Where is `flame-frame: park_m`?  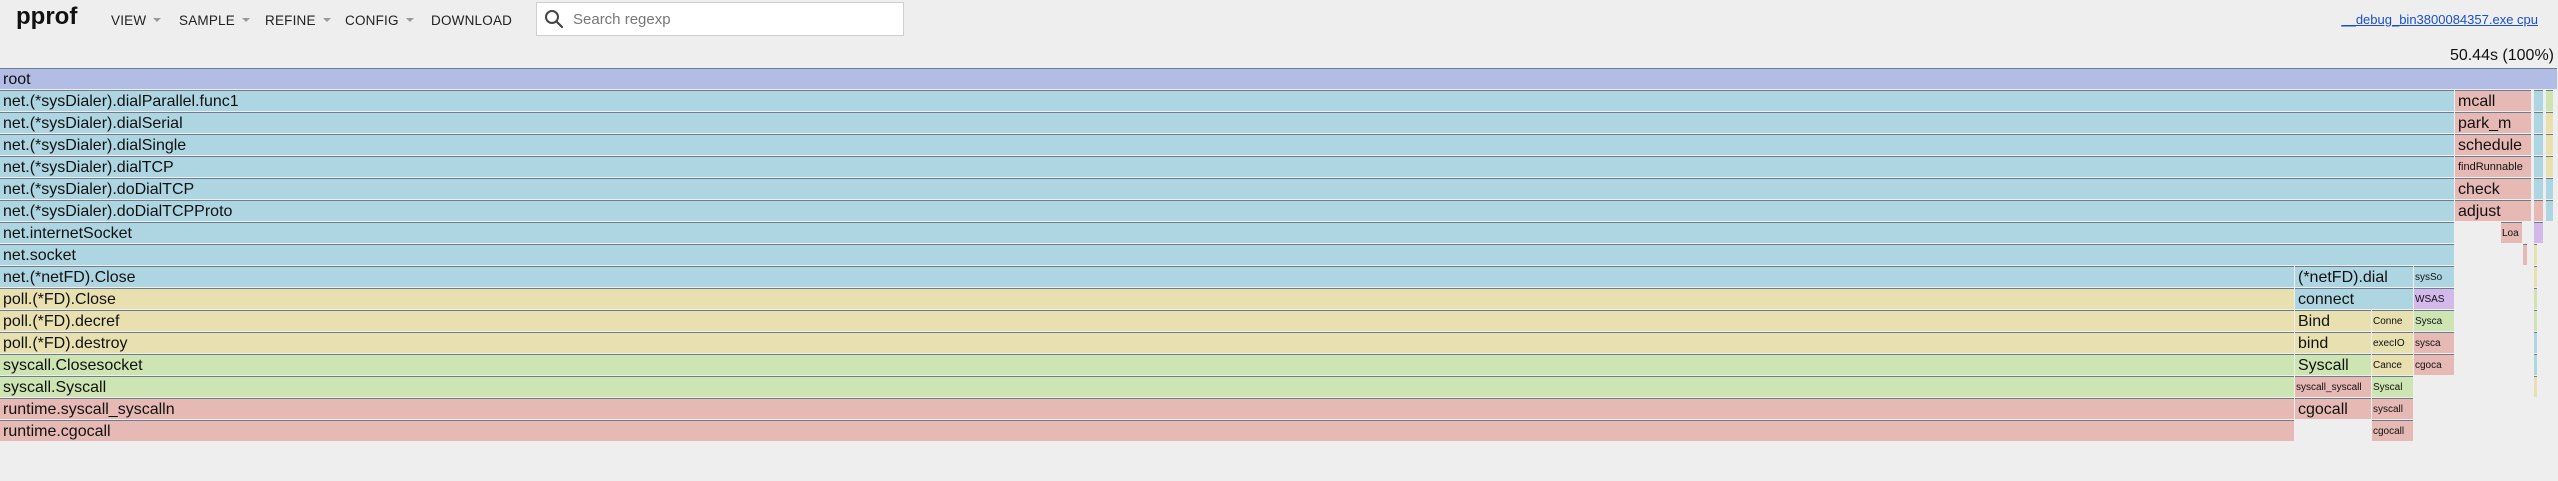
flame-frame: park_m is located at coordinates (2493, 122).